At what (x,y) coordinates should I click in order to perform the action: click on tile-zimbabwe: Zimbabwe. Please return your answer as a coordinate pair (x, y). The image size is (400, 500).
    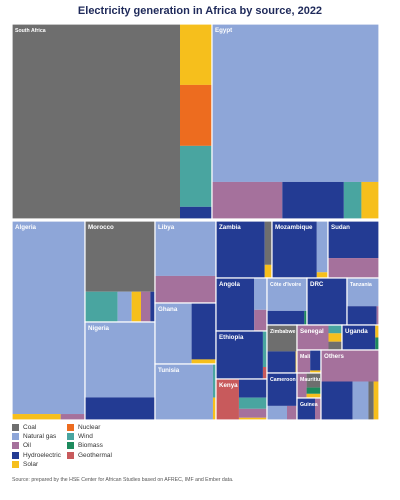
    Looking at the image, I should click on (282, 349).